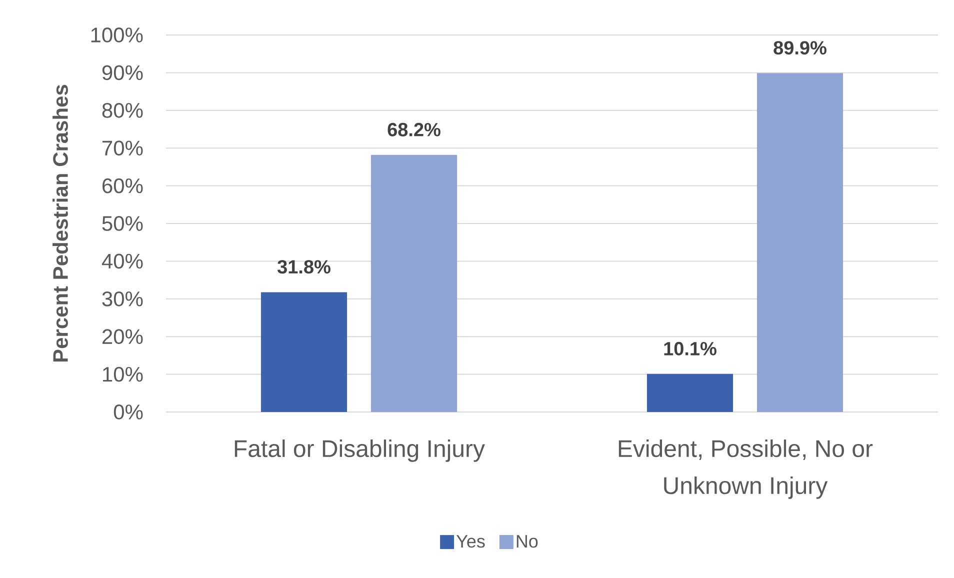 Image resolution: width=954 pixels, height=578 pixels. Describe the element at coordinates (117, 35) in the screenshot. I see `y-tick-label: 100%` at that location.